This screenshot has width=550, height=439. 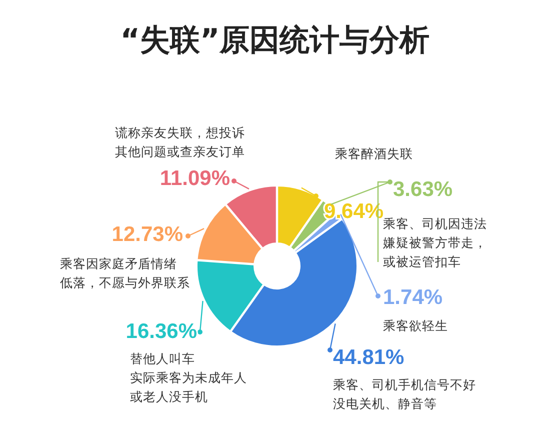 I want to click on chart-title: “失联”原因统计与分析, so click(x=275, y=40).